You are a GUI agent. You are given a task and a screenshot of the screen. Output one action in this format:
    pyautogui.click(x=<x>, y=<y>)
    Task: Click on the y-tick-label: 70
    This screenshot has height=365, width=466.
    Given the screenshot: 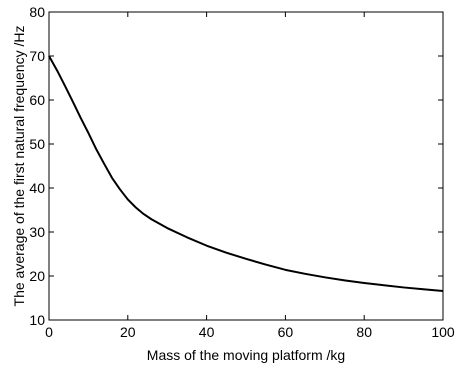 What is the action you would take?
    pyautogui.click(x=37, y=56)
    